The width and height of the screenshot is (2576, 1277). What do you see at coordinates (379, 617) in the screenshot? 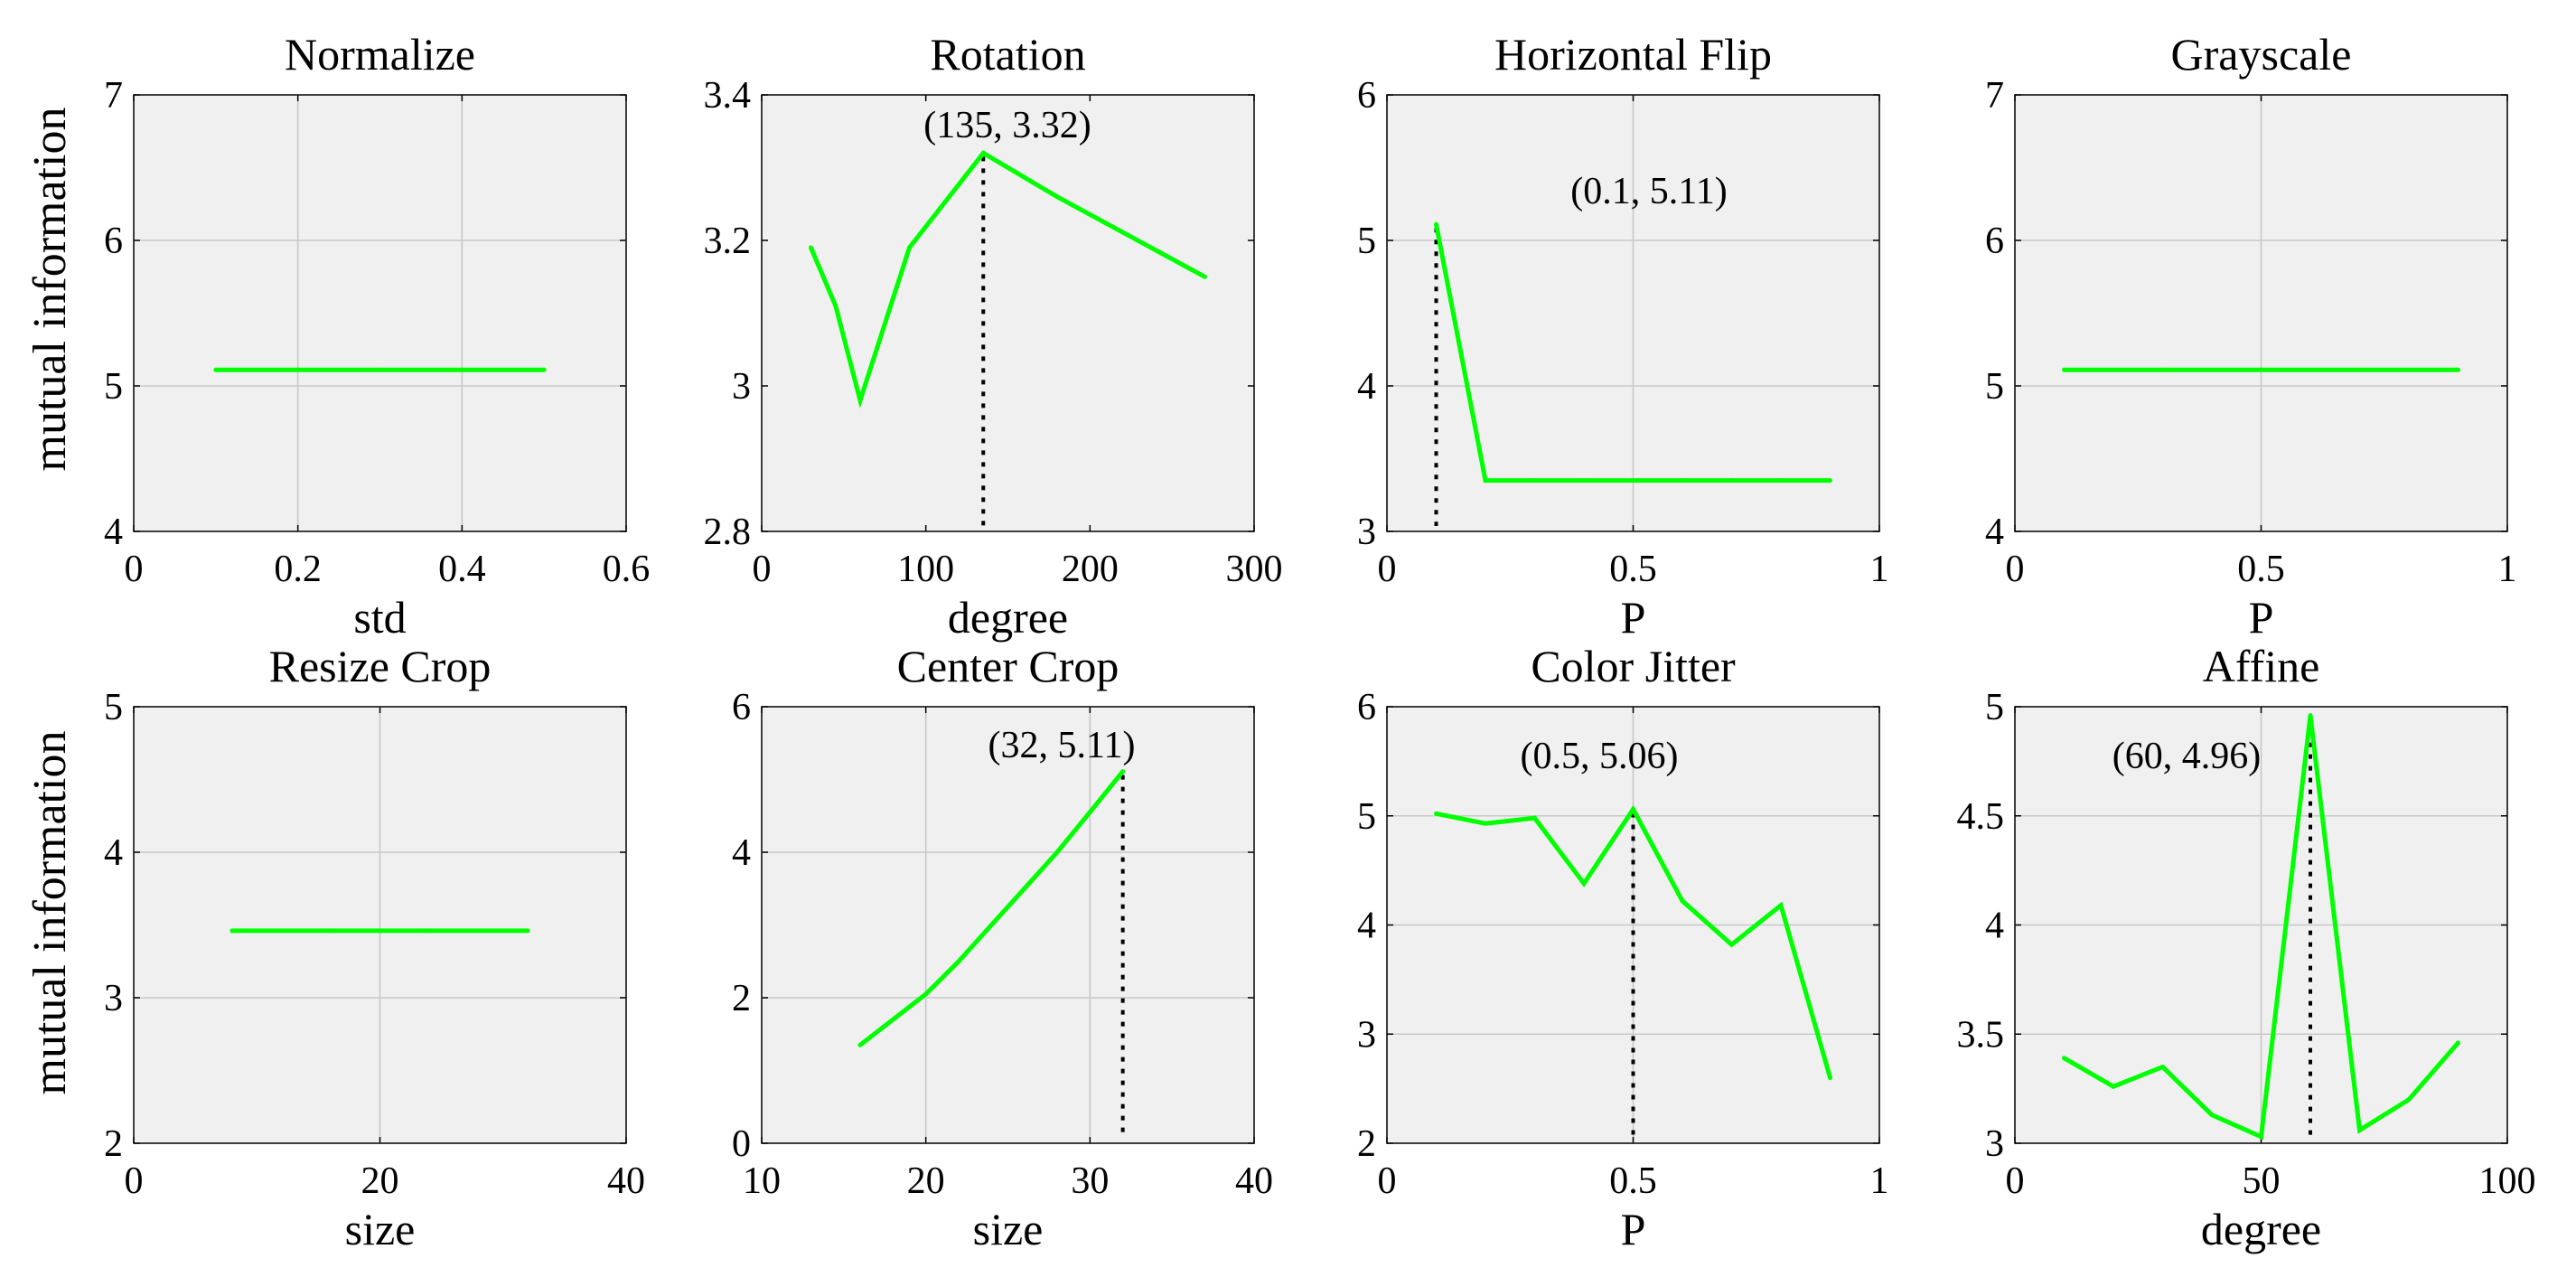
I see `x-axis-label: std` at bounding box center [379, 617].